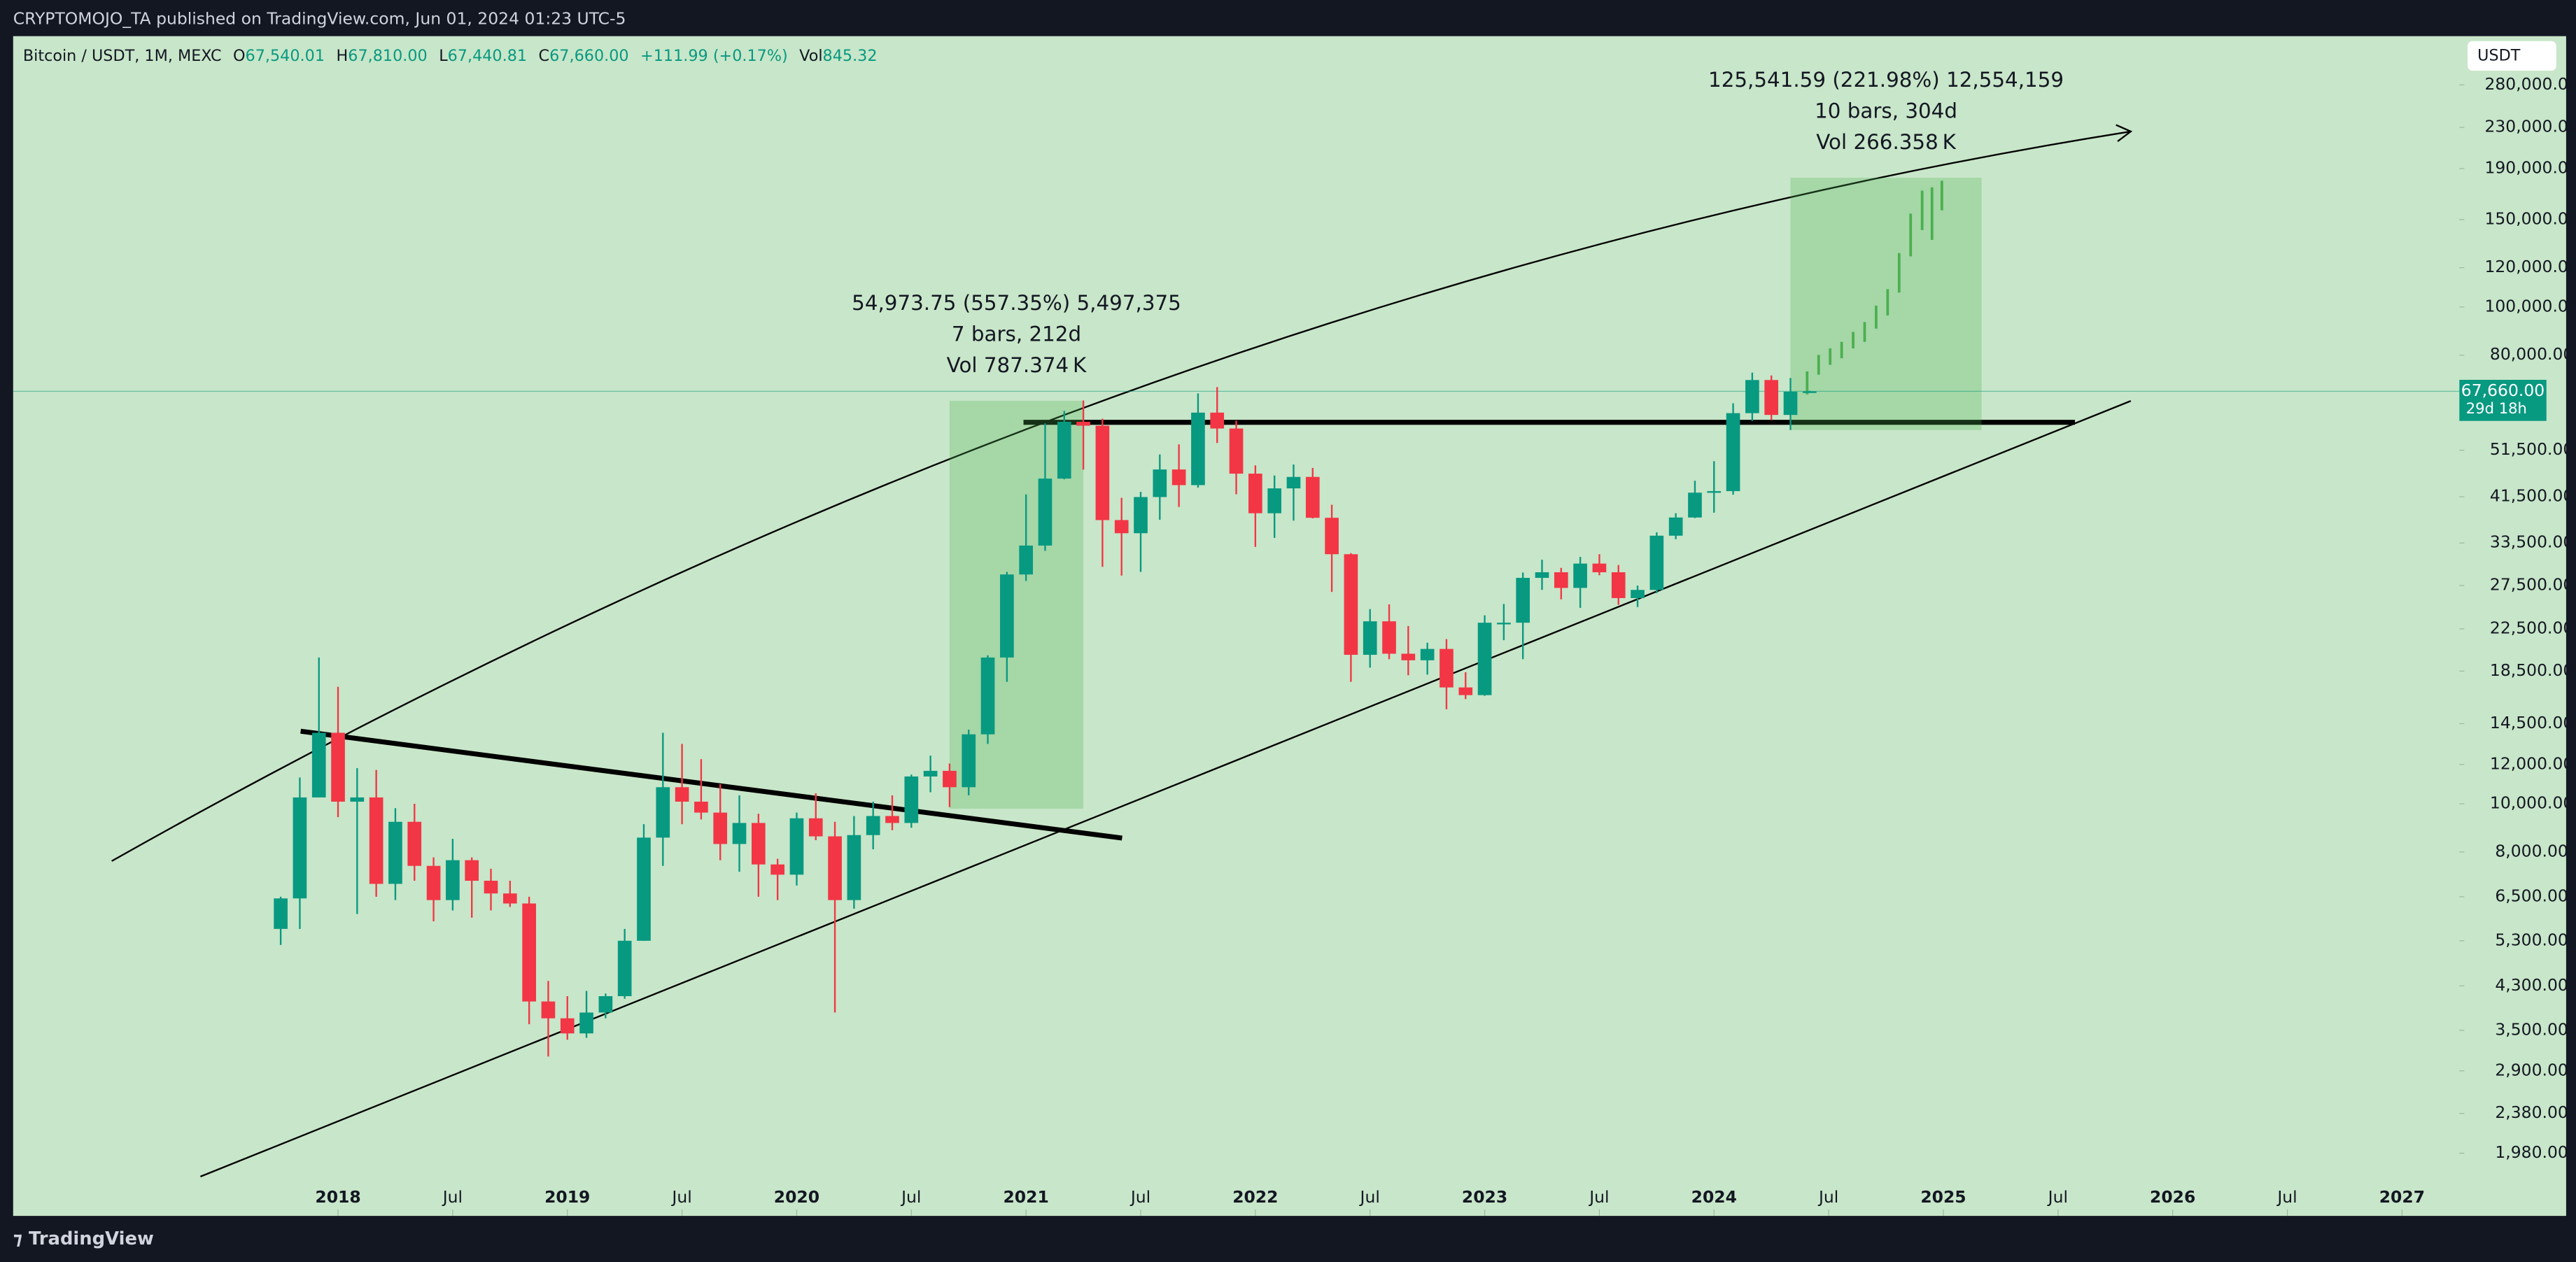  I want to click on y-tick-label: 190,000.00, so click(2530, 167).